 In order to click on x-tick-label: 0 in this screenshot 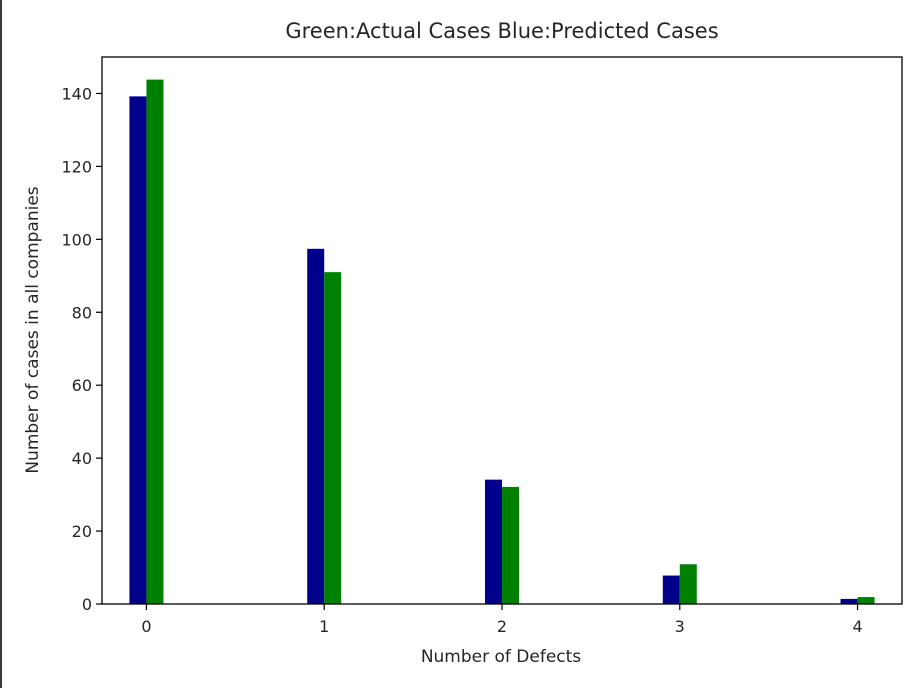, I will do `click(146, 626)`.